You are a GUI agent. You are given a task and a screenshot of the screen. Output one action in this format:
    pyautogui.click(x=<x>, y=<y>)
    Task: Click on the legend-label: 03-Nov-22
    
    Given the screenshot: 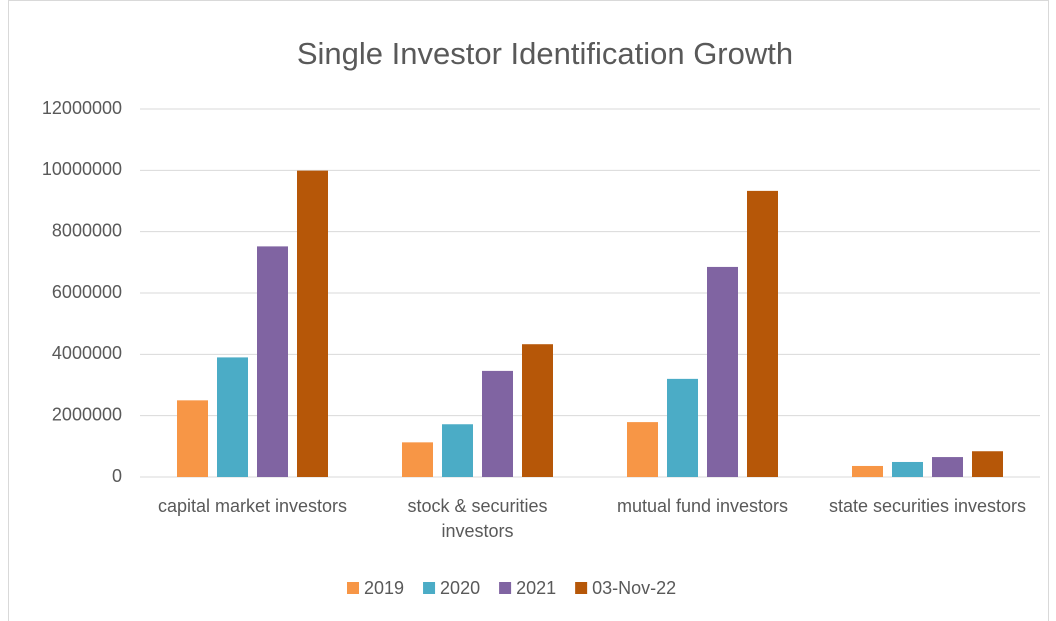 What is the action you would take?
    pyautogui.click(x=634, y=588)
    